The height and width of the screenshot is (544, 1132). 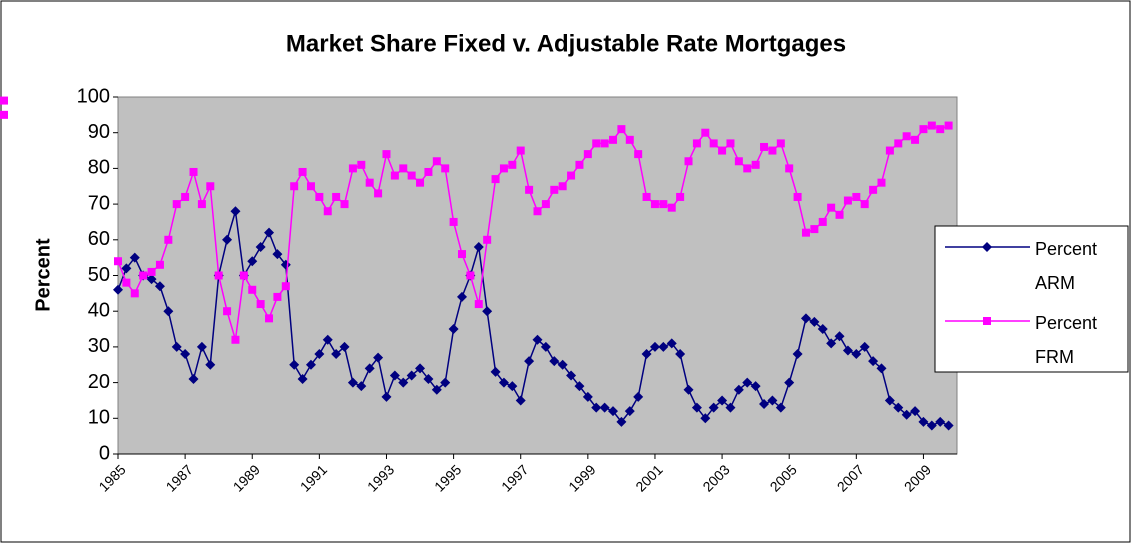 I want to click on y-tick-label: 50, so click(x=99, y=275).